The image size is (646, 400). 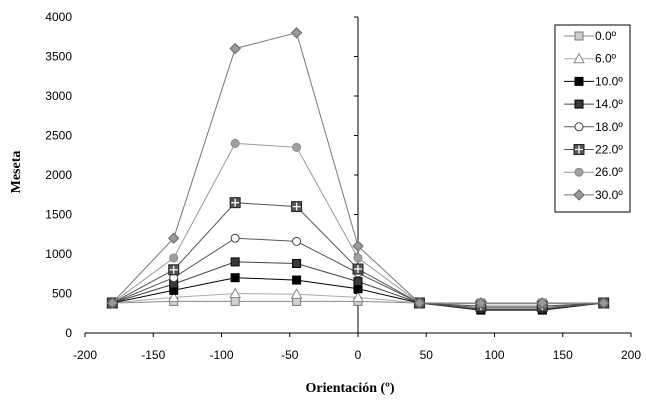 I want to click on legend-label: 18.0º, so click(x=609, y=127).